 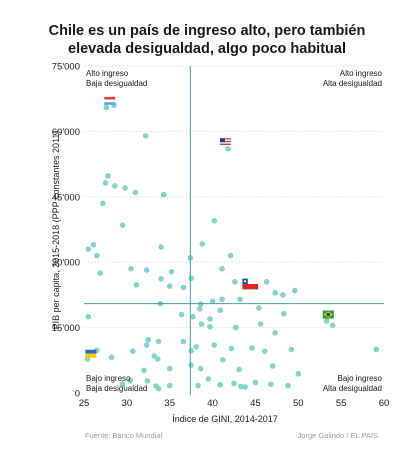 I want to click on x-axis-label: Índice de GINI, 2014-2017, so click(x=225, y=419).